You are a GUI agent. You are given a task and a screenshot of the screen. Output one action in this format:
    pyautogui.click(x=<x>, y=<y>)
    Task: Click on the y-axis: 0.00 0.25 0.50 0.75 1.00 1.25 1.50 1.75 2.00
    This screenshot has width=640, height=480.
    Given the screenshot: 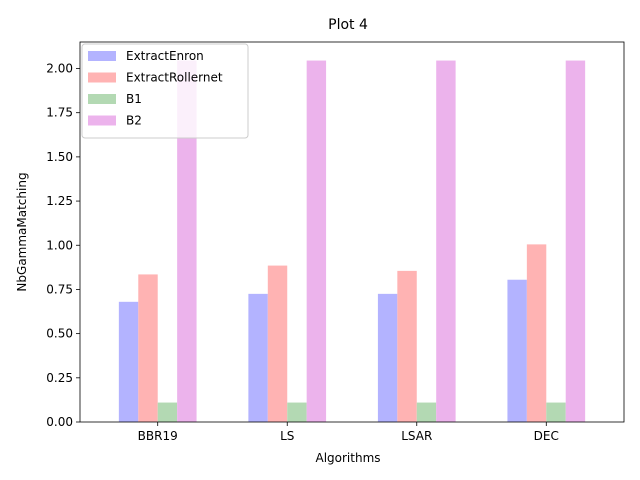 What is the action you would take?
    pyautogui.click(x=63, y=245)
    